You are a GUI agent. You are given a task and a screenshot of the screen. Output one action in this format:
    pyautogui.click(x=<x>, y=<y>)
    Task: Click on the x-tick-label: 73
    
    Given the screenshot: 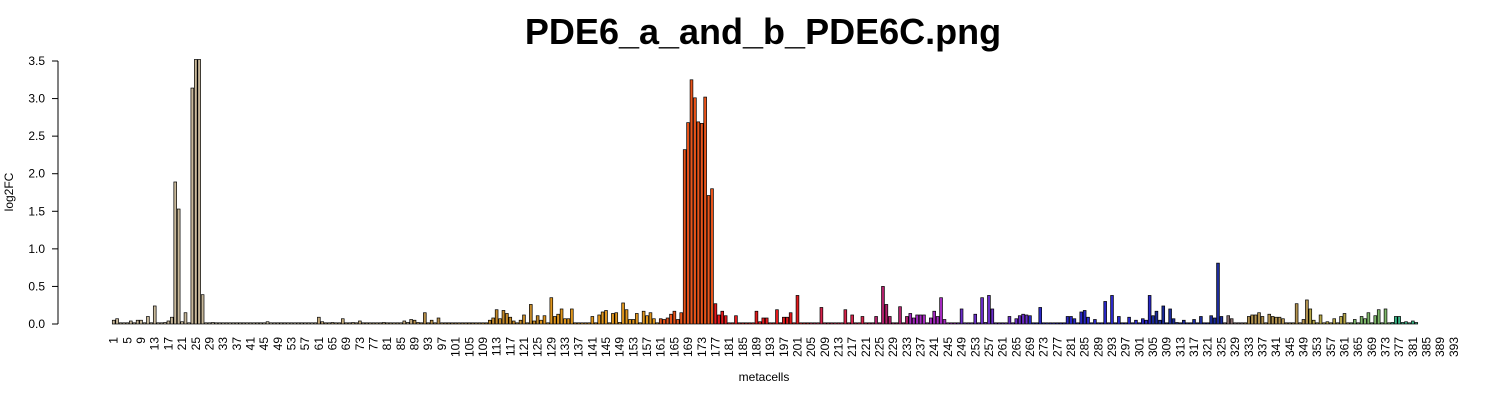 What is the action you would take?
    pyautogui.click(x=360, y=344)
    